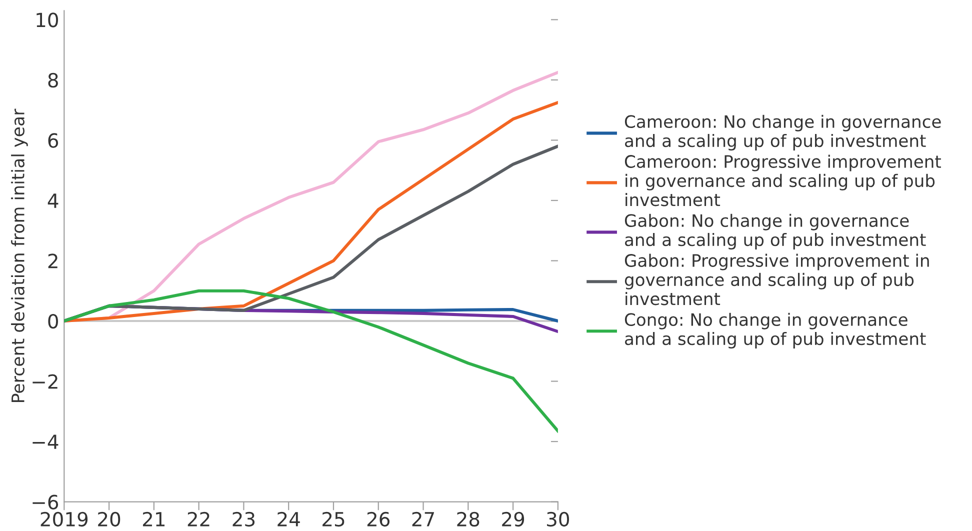 This screenshot has height=531, width=972. Describe the element at coordinates (53, 140) in the screenshot. I see `y-tick-label: 6` at that location.